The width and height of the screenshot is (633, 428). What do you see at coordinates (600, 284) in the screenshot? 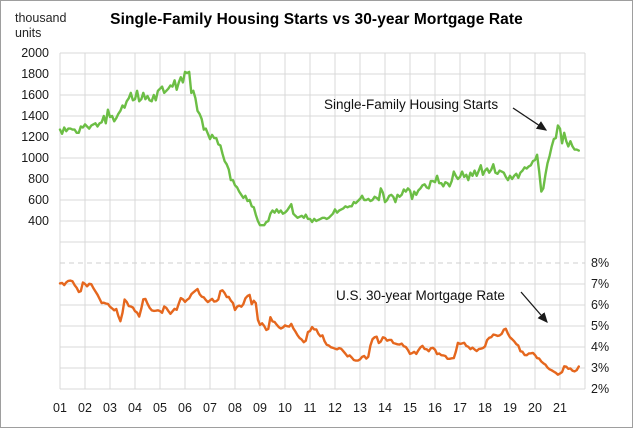
I see `right-axis-tick-label: 7%` at bounding box center [600, 284].